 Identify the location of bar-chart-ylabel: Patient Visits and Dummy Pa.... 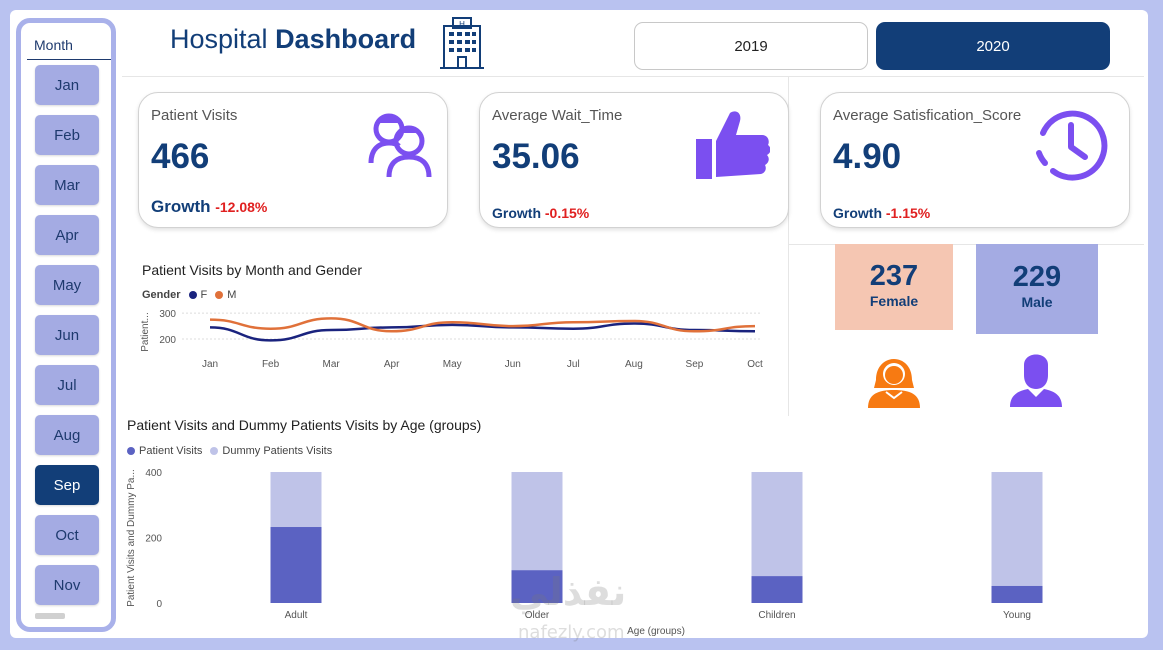
(131, 538).